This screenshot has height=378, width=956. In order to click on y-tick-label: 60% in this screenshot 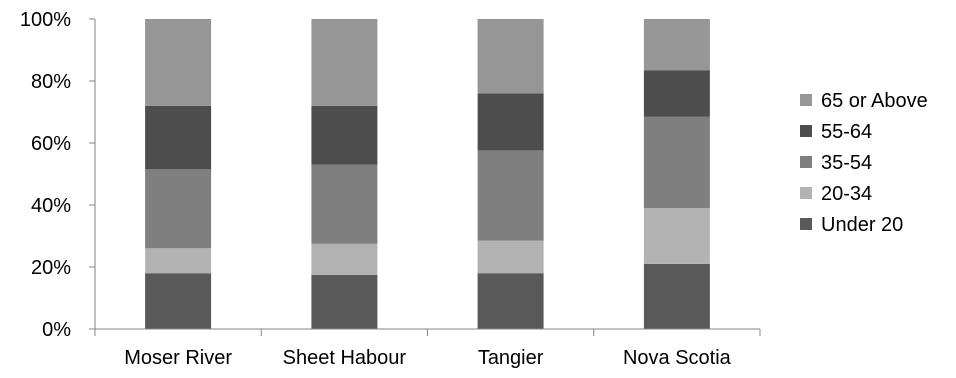, I will do `click(51, 144)`.